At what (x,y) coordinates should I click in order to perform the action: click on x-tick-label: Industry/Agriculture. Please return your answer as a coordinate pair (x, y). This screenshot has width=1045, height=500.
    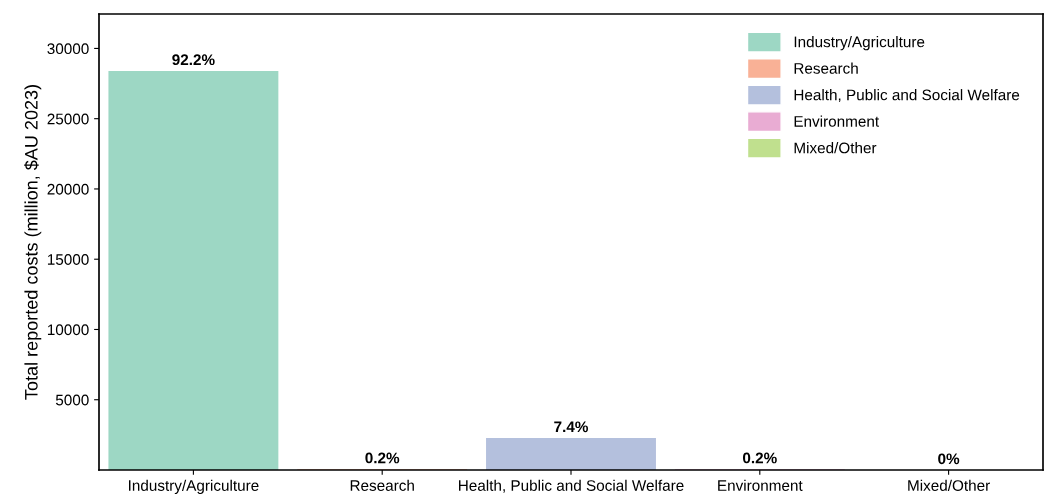
    Looking at the image, I should click on (194, 486).